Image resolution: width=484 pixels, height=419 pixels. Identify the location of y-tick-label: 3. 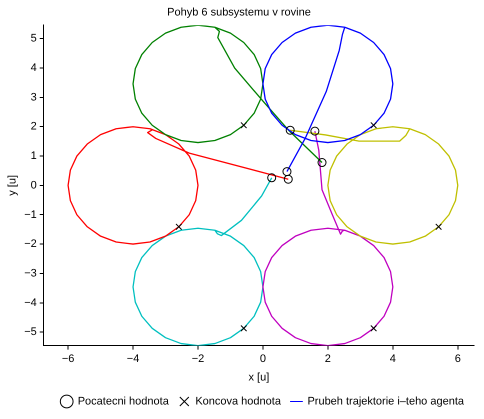
(33, 97).